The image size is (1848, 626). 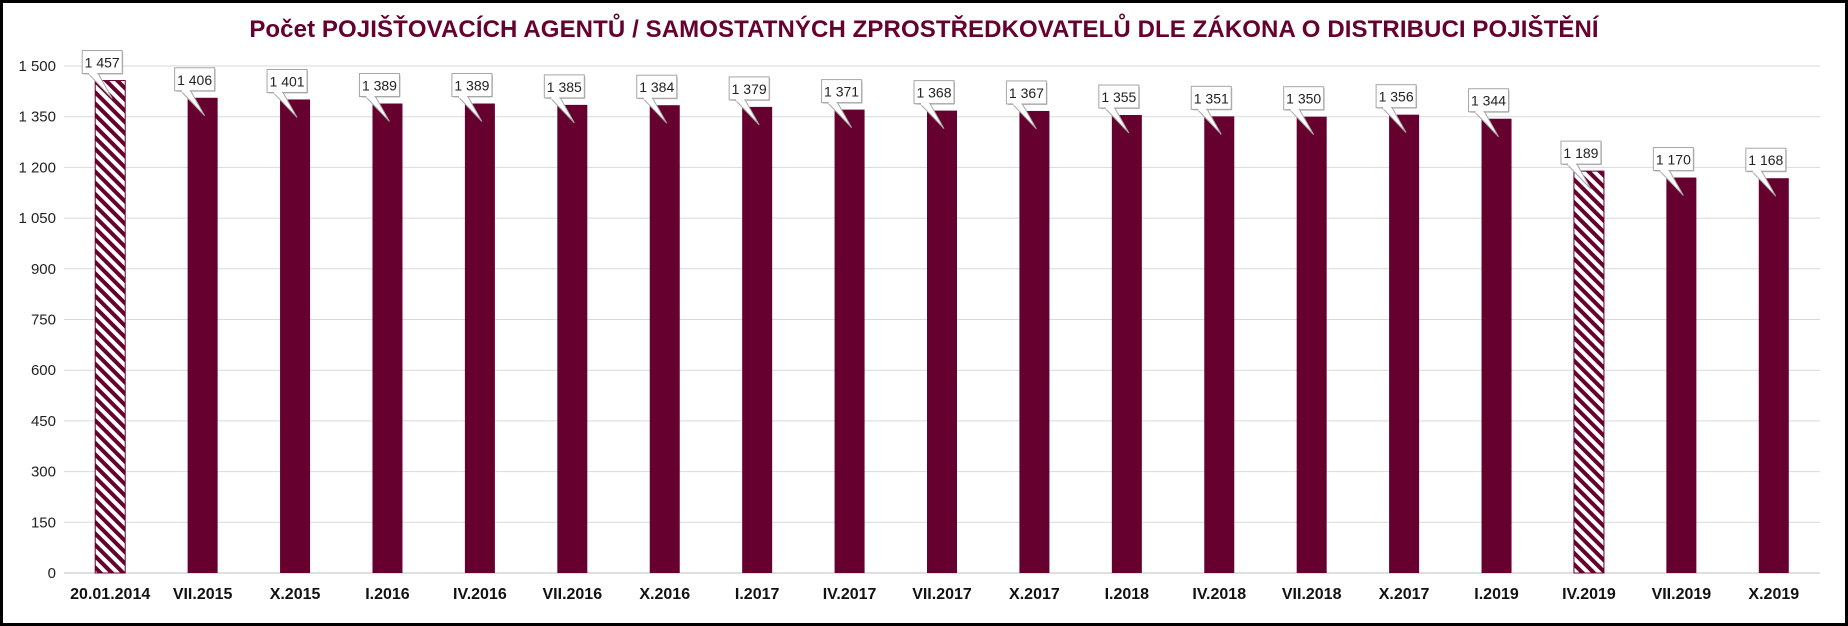 I want to click on x-category-label: VII.2017, so click(x=942, y=594).